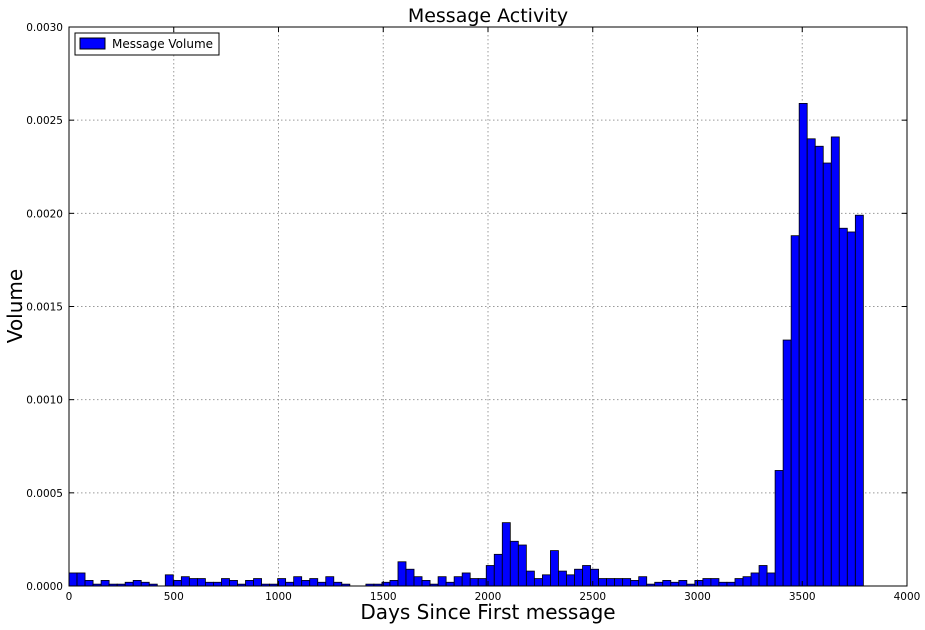 The image size is (925, 630). What do you see at coordinates (69, 597) in the screenshot?
I see `x-tick-label: 0` at bounding box center [69, 597].